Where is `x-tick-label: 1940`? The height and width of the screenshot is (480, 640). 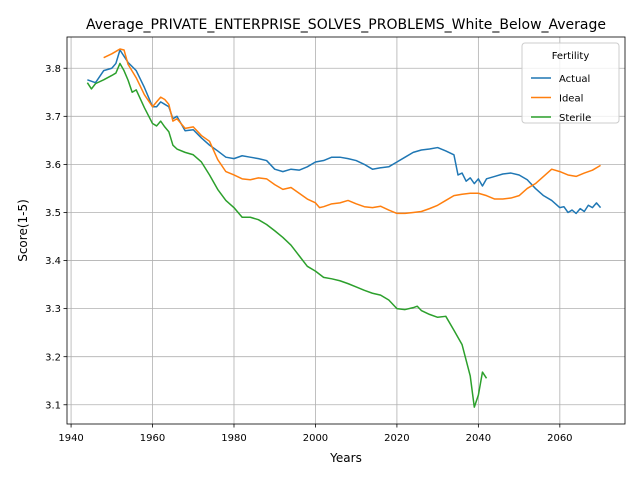 x-tick-label: 1940 is located at coordinates (70, 438).